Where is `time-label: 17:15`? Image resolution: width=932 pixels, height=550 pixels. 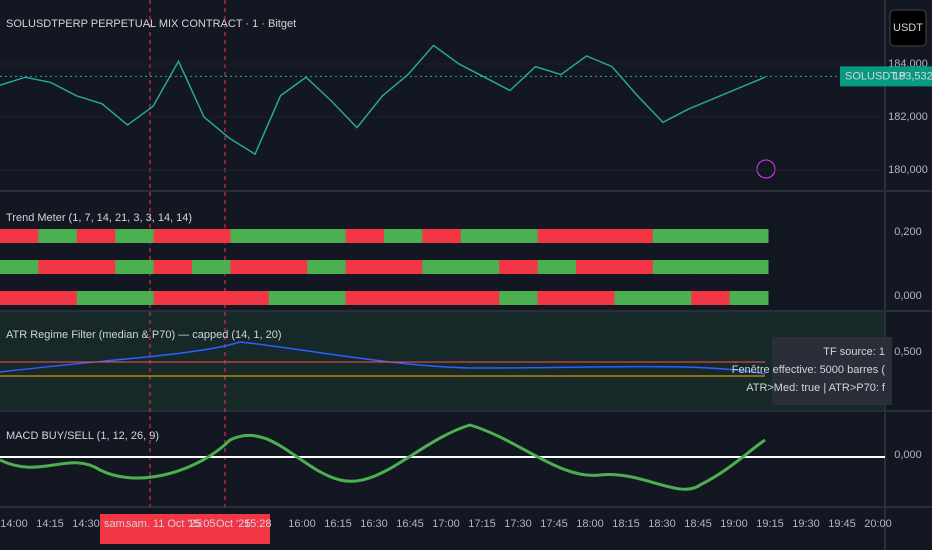 time-label: 17:15 is located at coordinates (482, 524).